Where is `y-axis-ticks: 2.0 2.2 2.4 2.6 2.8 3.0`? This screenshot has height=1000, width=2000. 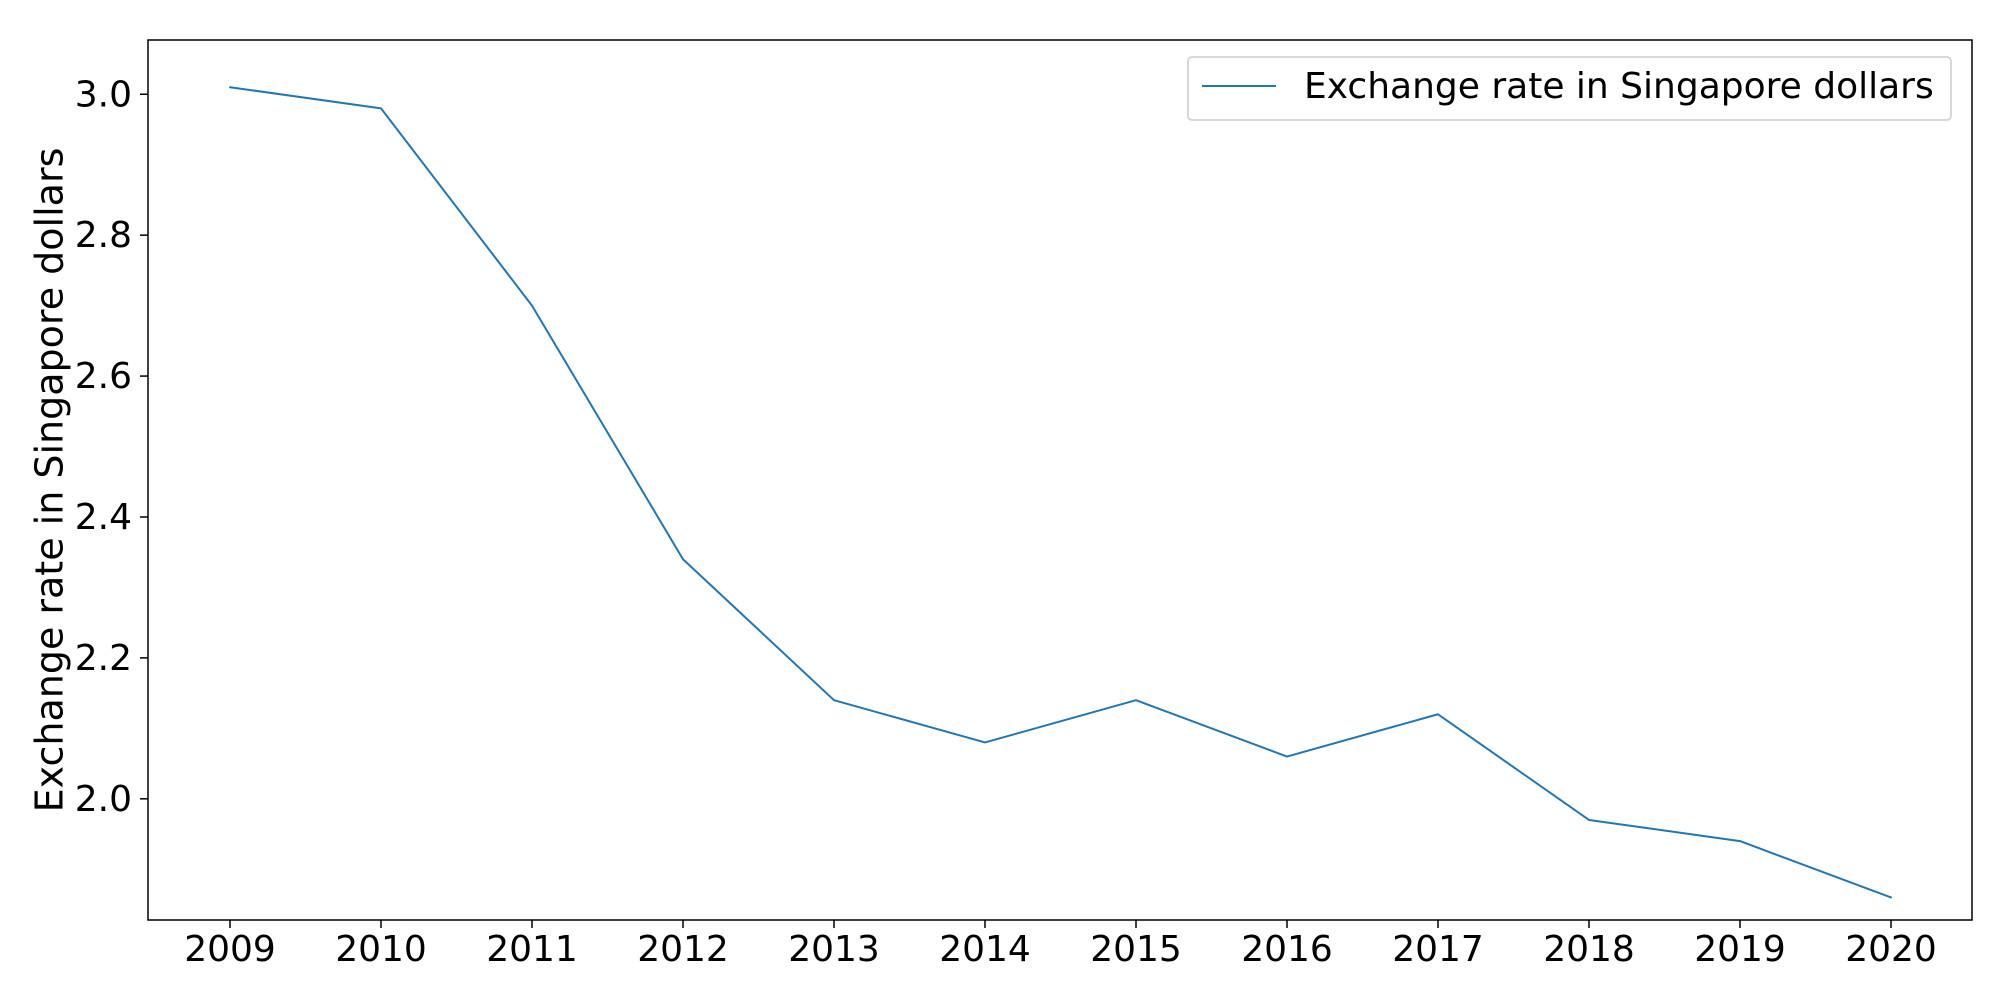
y-axis-ticks: 2.0 2.2 2.4 2.6 2.8 3.0 is located at coordinates (111, 447).